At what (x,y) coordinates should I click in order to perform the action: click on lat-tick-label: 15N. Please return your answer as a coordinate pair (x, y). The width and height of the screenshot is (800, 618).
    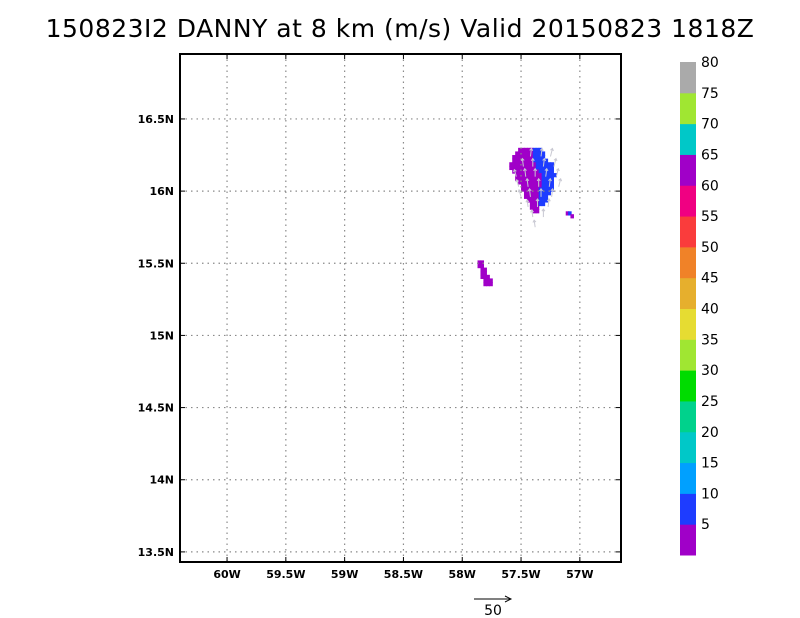
    Looking at the image, I should click on (161, 335).